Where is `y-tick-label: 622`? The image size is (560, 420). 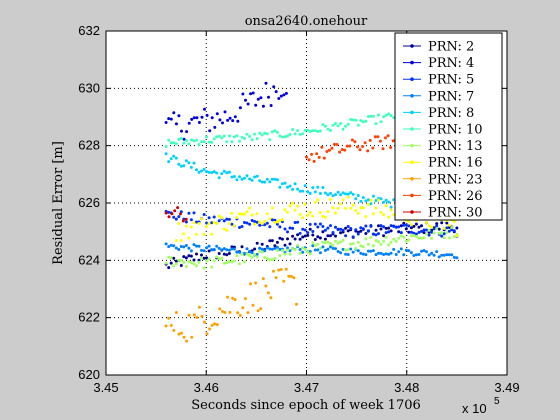 y-tick-label: 622 is located at coordinates (89, 317).